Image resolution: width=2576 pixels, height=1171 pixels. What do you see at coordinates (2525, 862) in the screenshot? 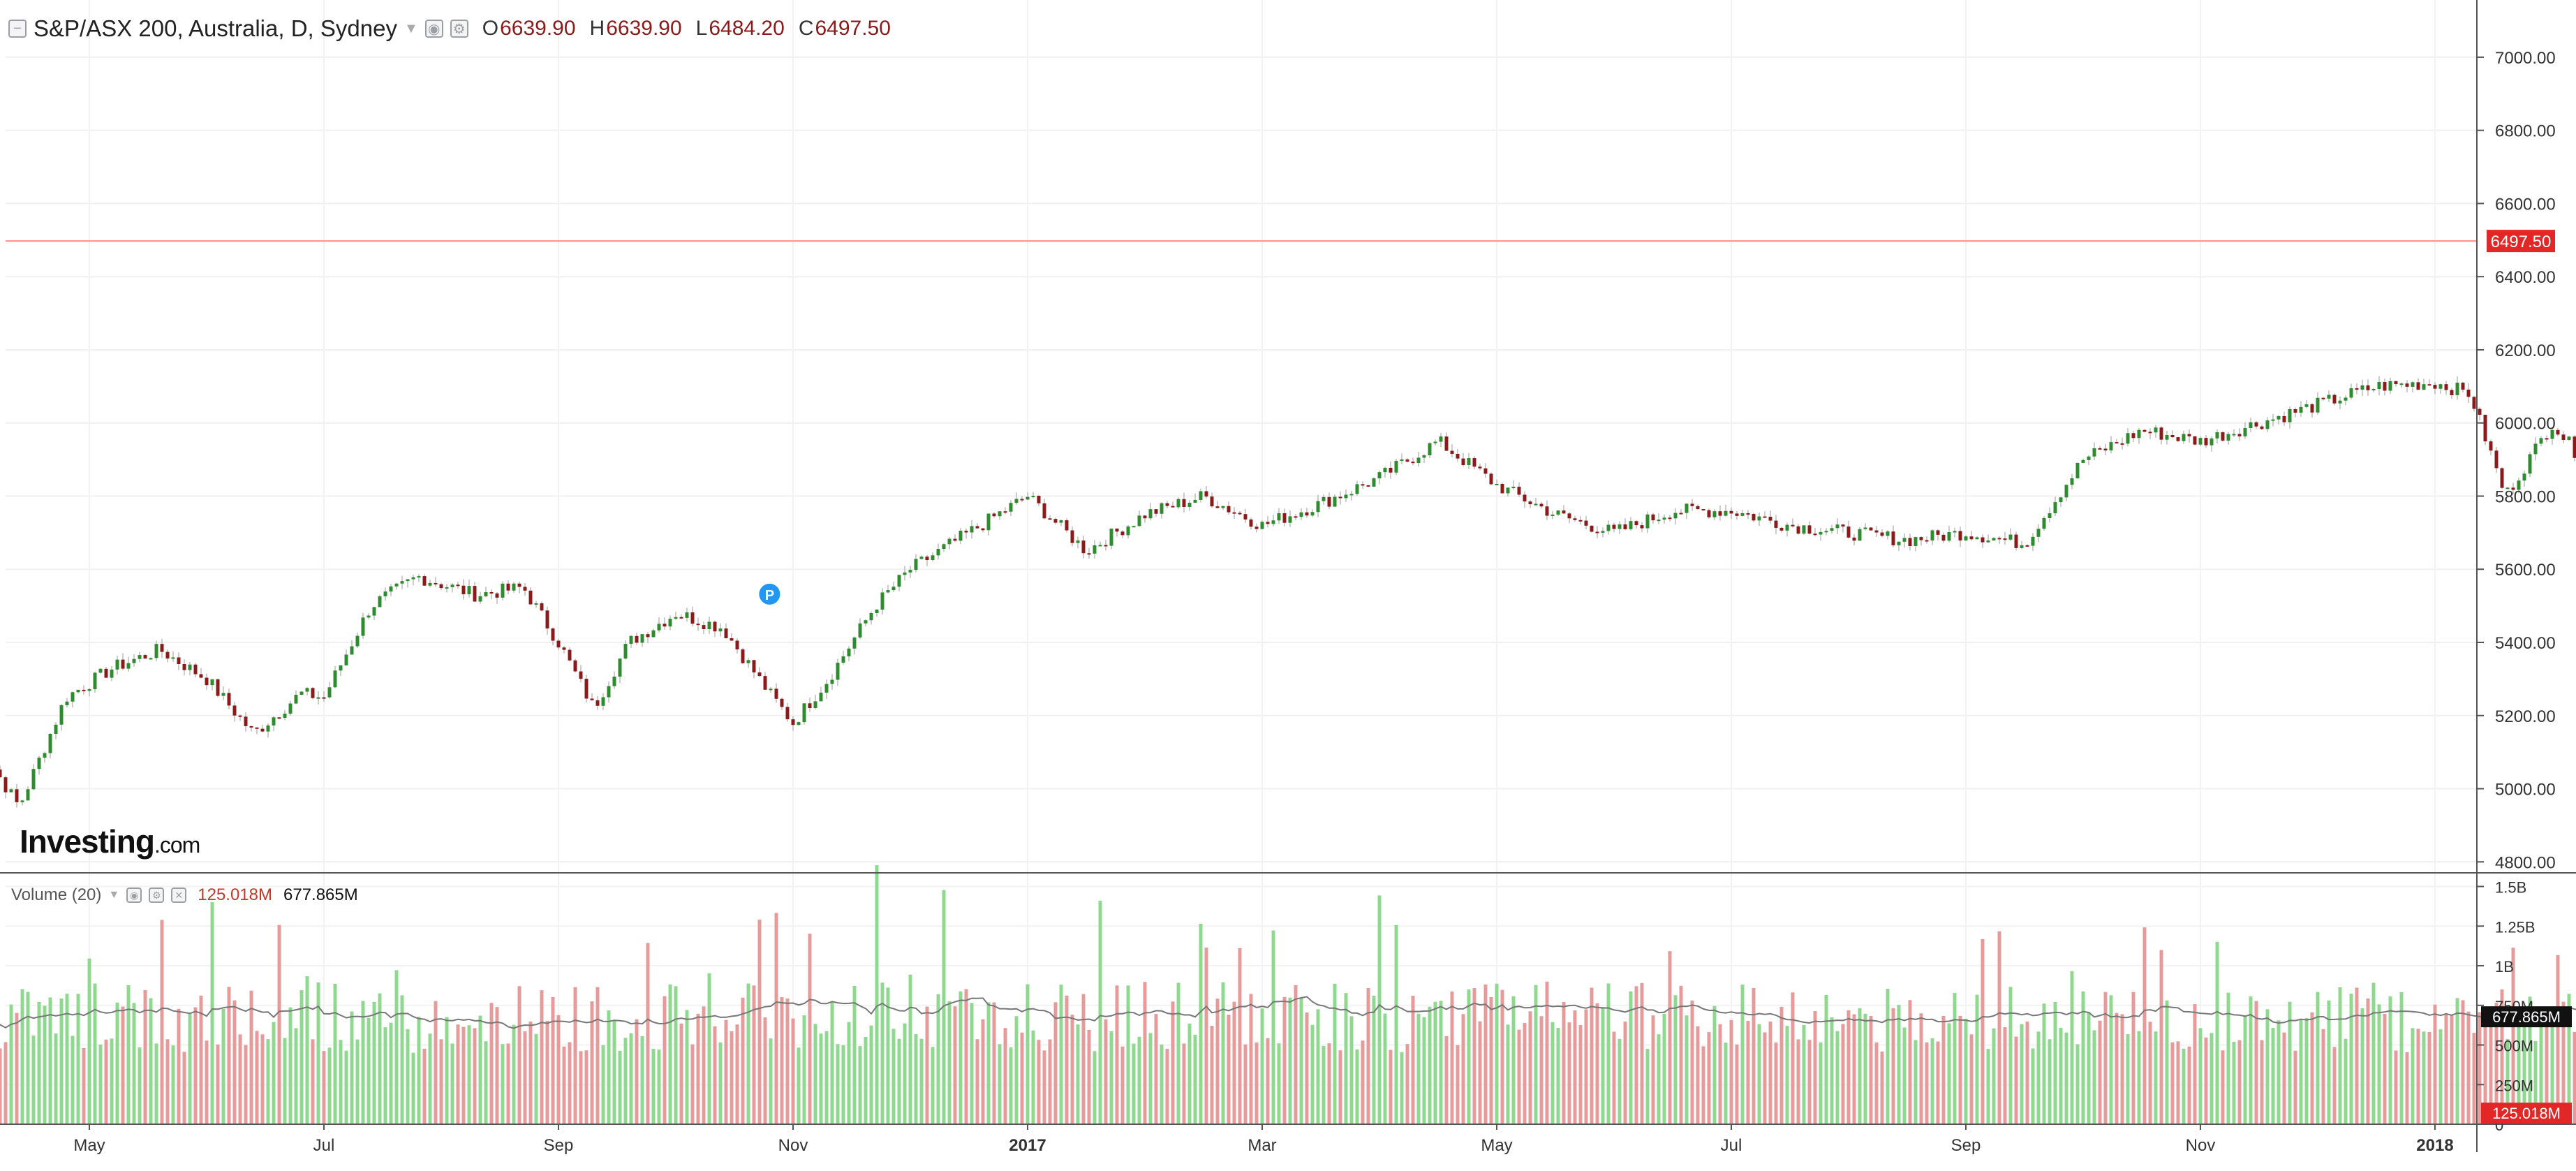
I see `price-tick-label: 4800.00` at bounding box center [2525, 862].